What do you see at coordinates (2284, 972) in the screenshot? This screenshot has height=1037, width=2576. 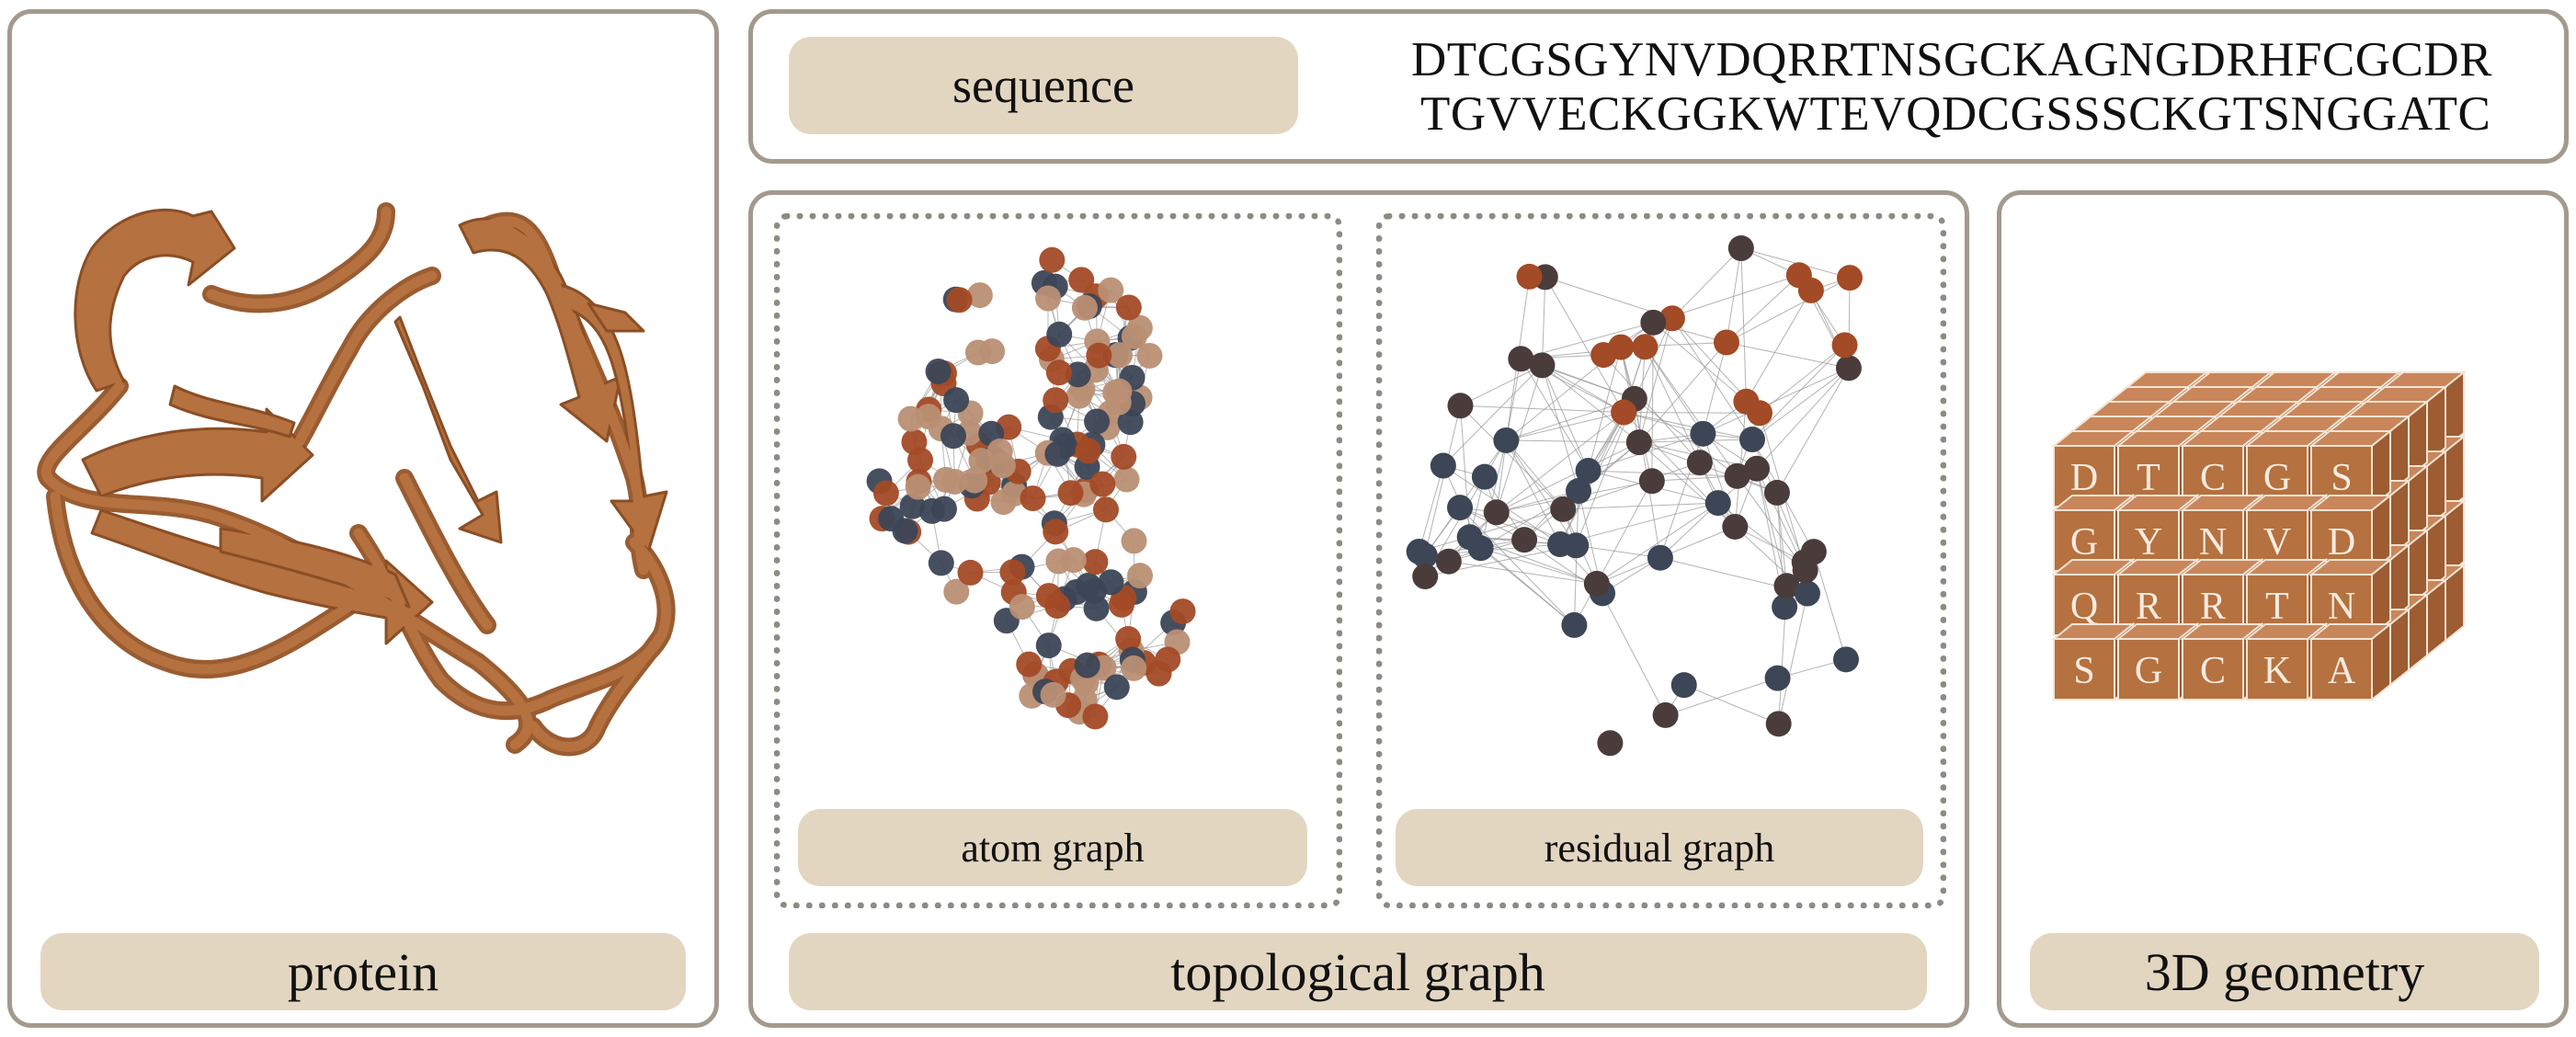 I see `geometry-label: 3D geometry` at bounding box center [2284, 972].